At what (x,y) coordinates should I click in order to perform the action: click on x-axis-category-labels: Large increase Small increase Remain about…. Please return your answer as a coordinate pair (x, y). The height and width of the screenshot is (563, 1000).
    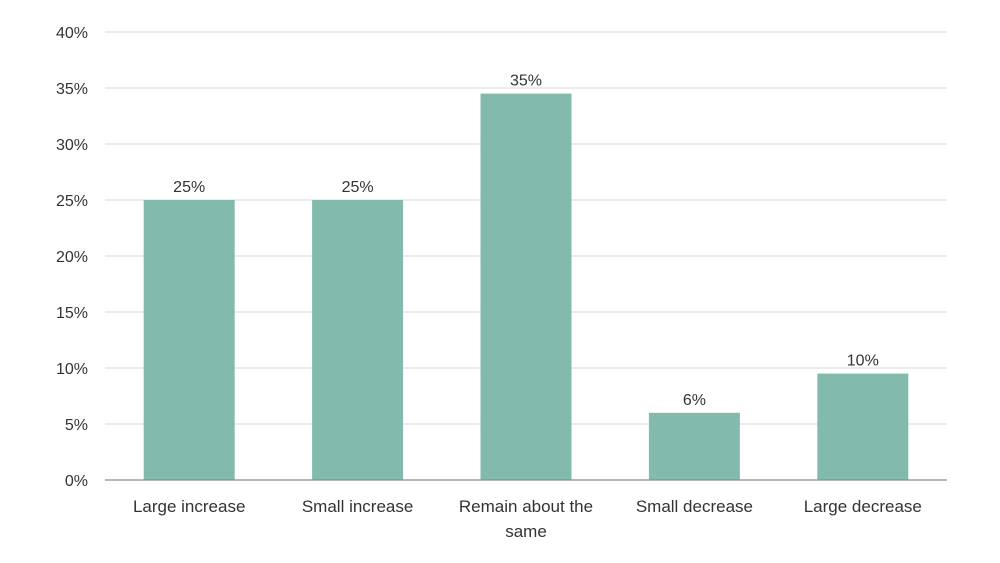
    Looking at the image, I should click on (527, 519).